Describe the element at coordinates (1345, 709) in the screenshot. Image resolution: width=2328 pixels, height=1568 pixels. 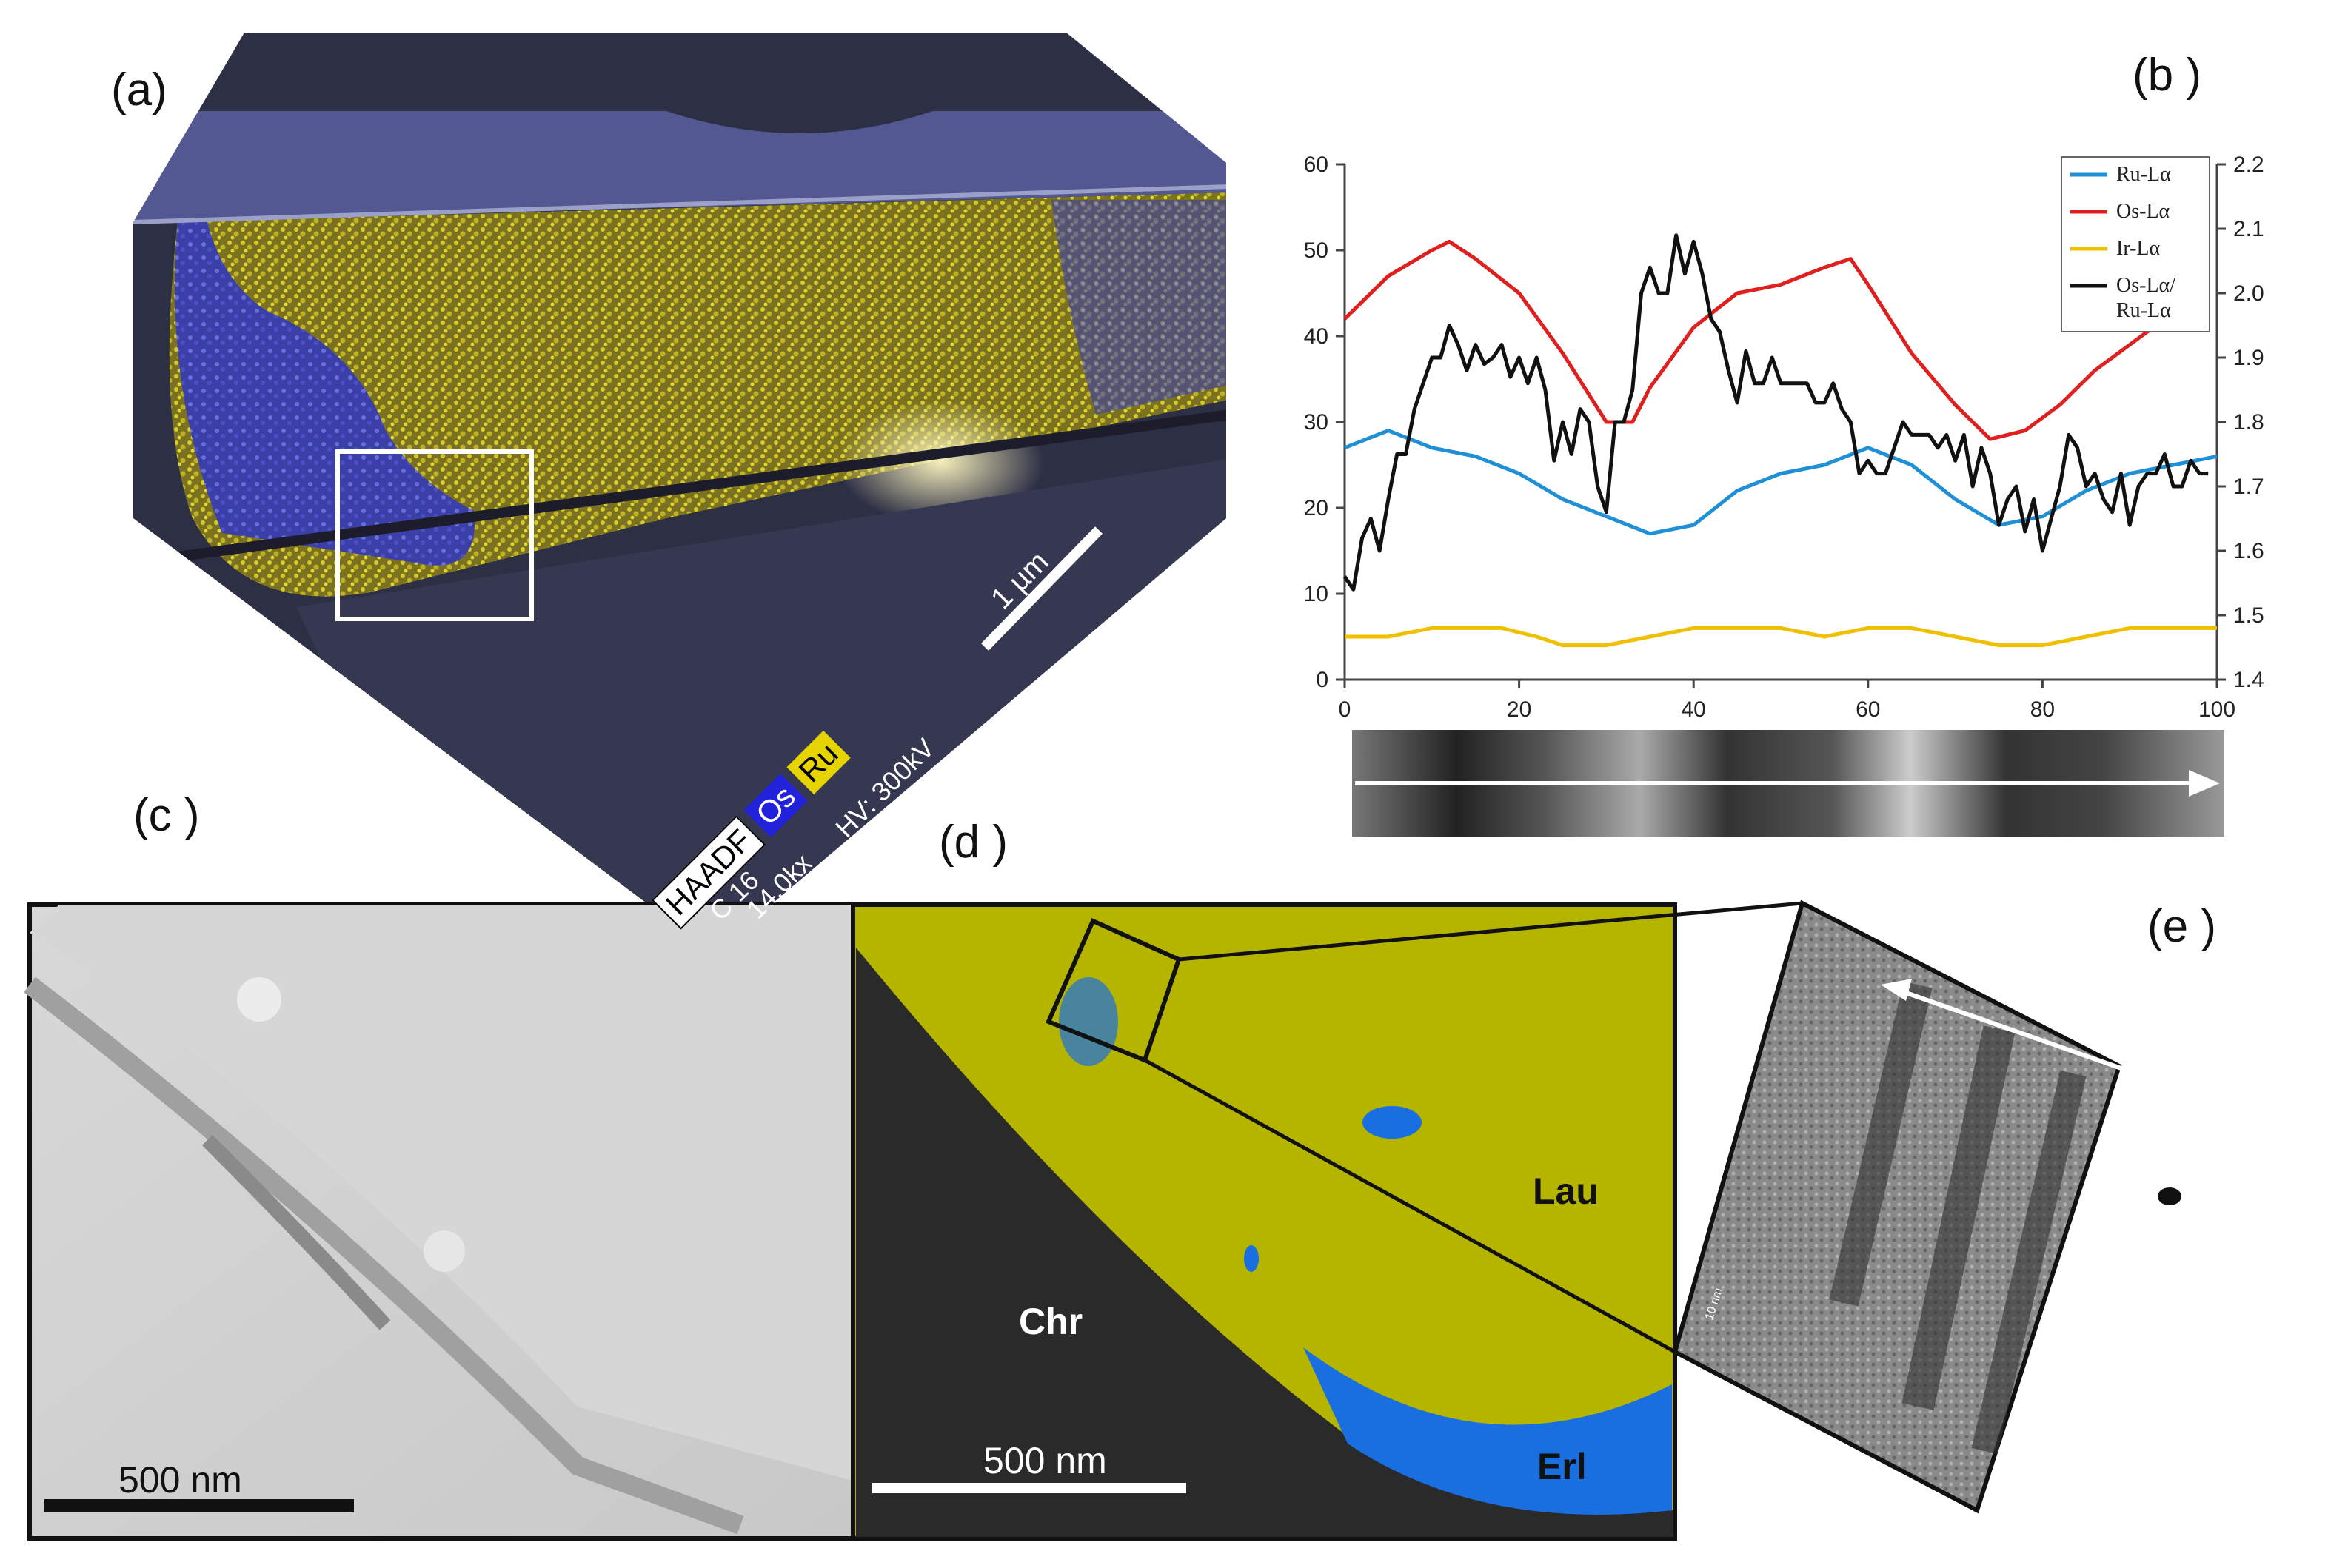
I see `x-tick-label: 0` at that location.